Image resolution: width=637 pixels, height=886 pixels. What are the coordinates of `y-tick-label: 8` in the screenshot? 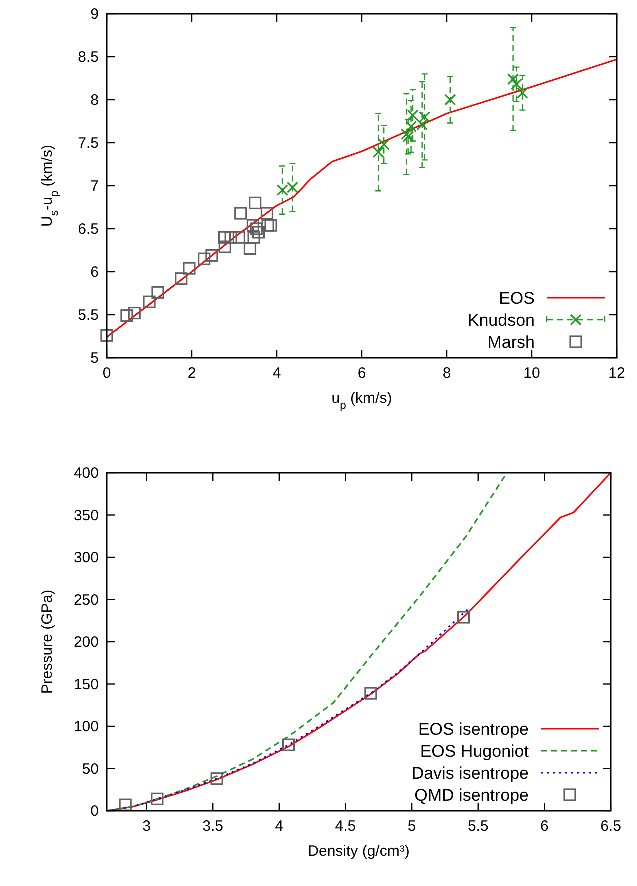 It's located at (94, 100).